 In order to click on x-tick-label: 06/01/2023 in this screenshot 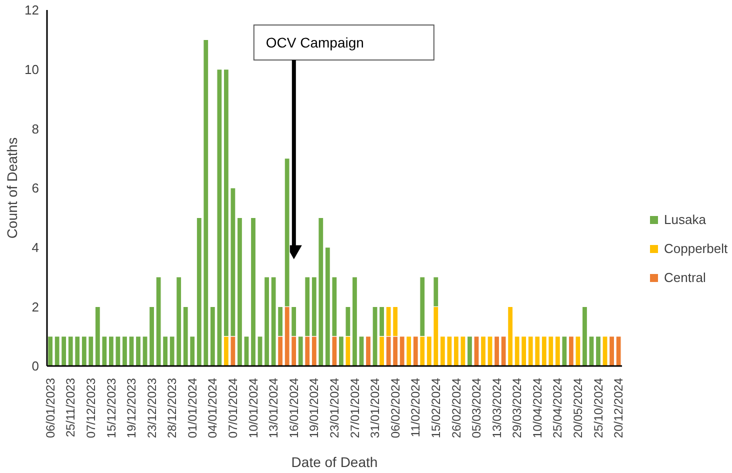, I will do `click(50, 408)`.